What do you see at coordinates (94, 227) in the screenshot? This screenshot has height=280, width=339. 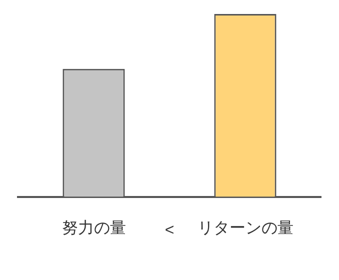 I see `x-tick-label: 努力の量` at bounding box center [94, 227].